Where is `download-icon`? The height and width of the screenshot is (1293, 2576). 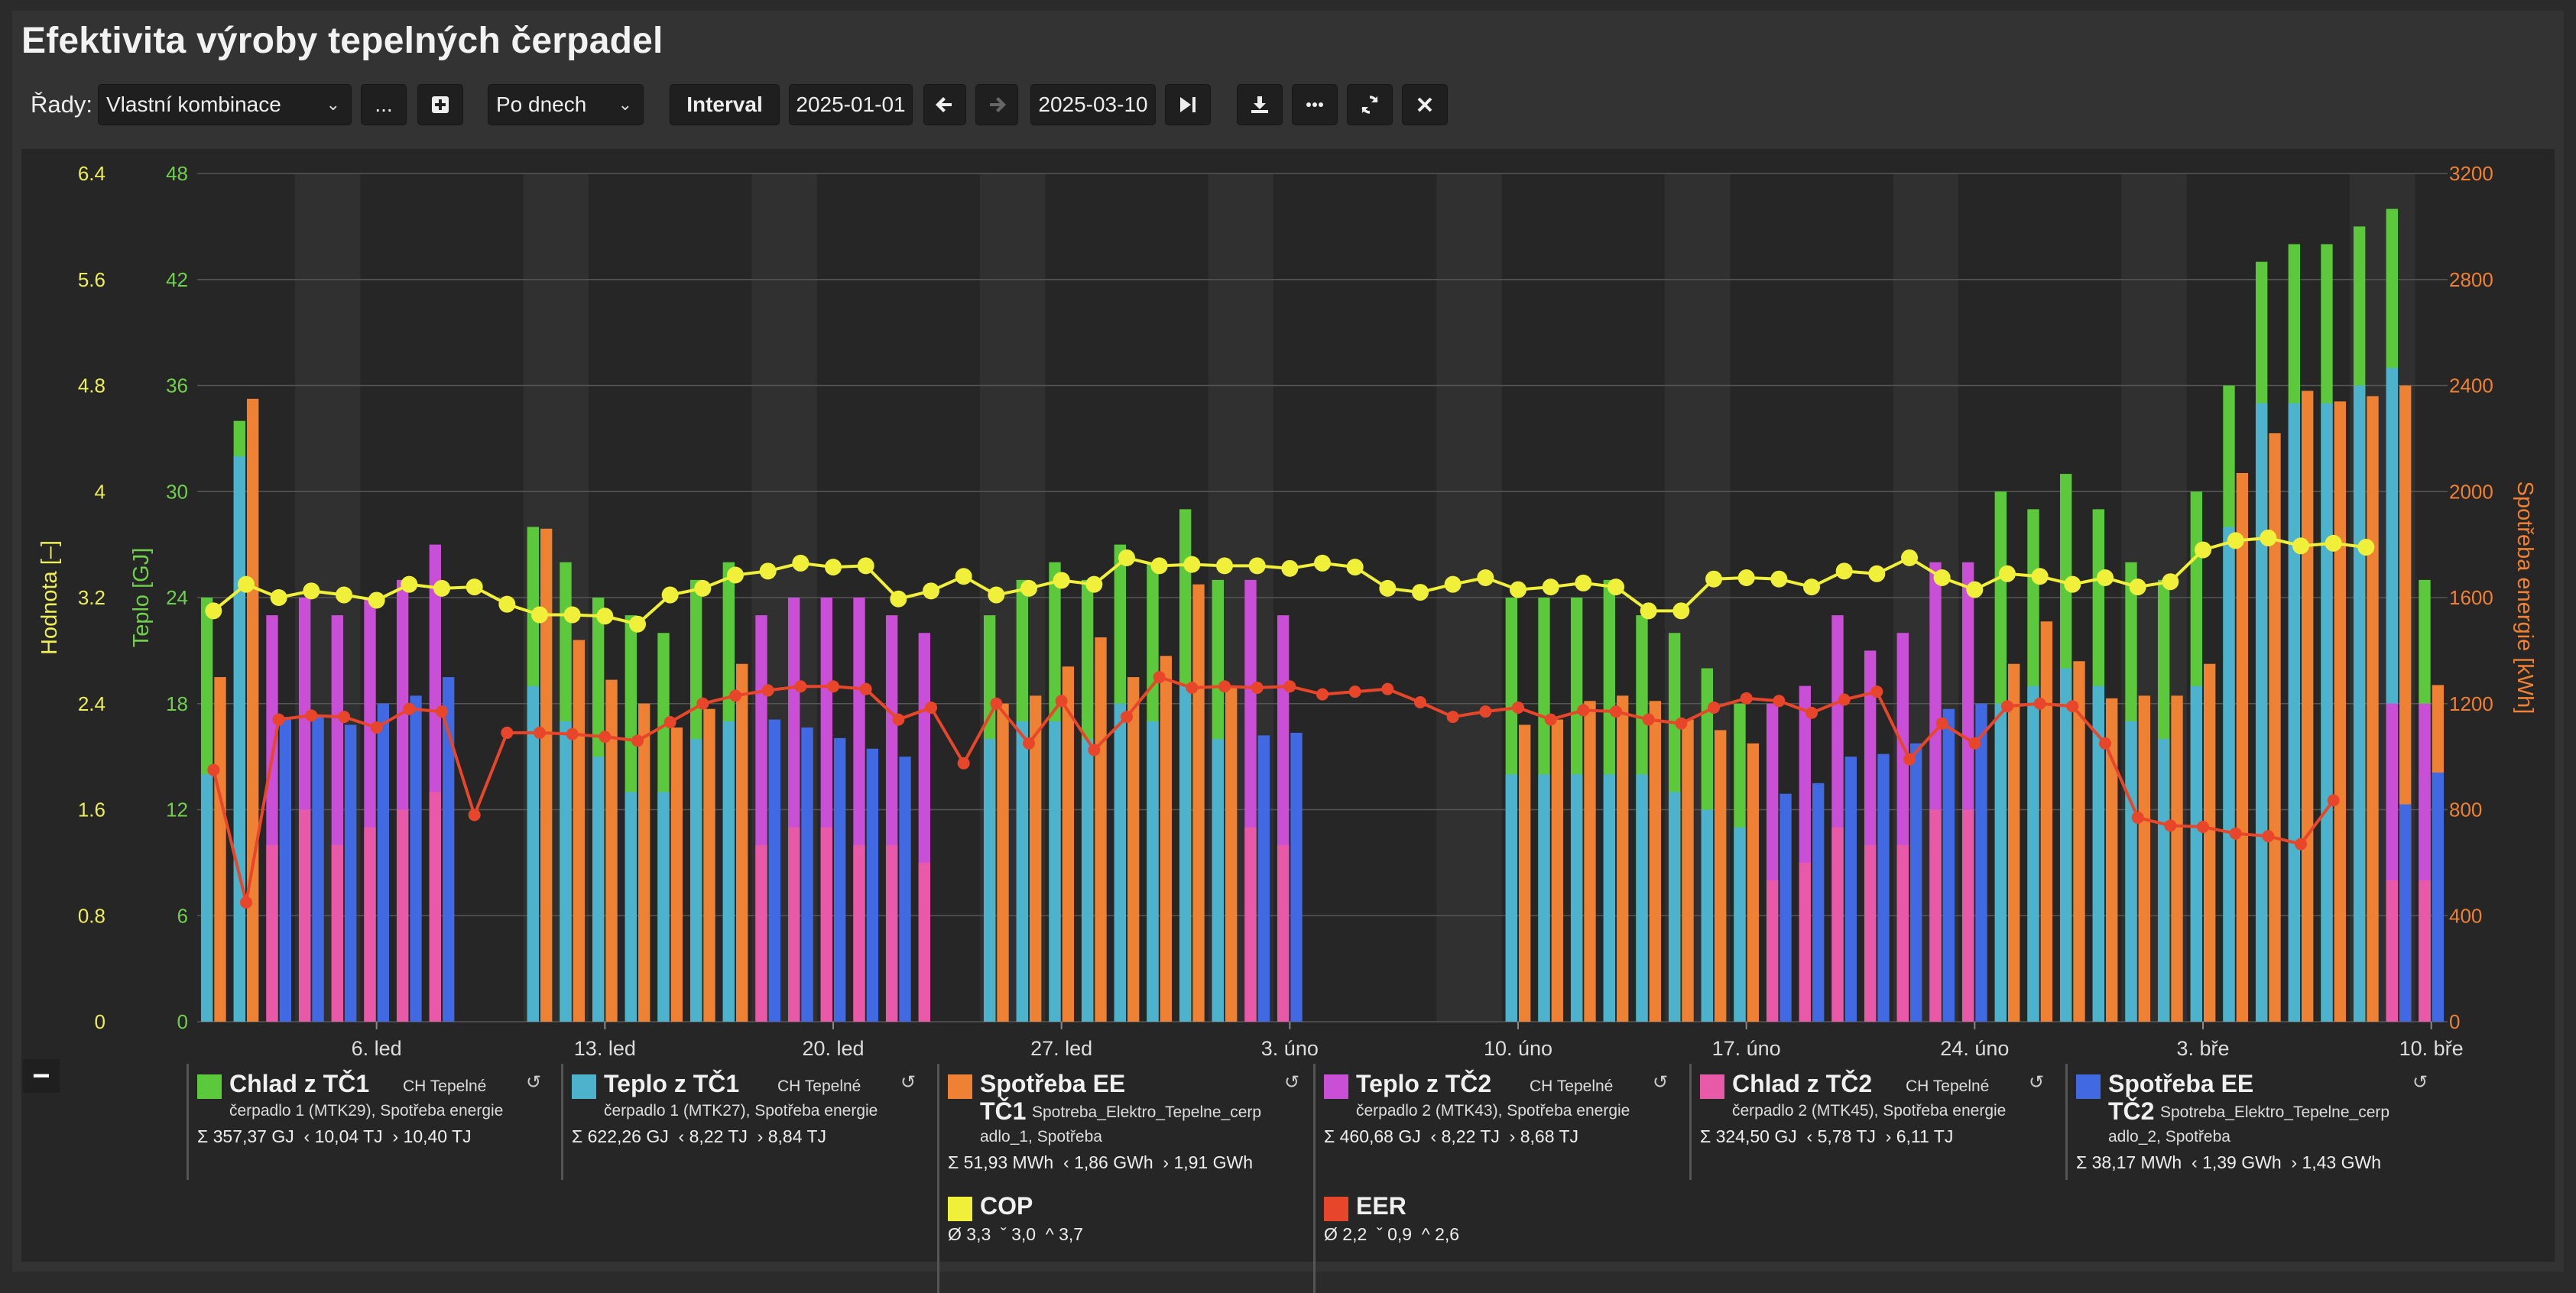
download-icon is located at coordinates (1259, 104).